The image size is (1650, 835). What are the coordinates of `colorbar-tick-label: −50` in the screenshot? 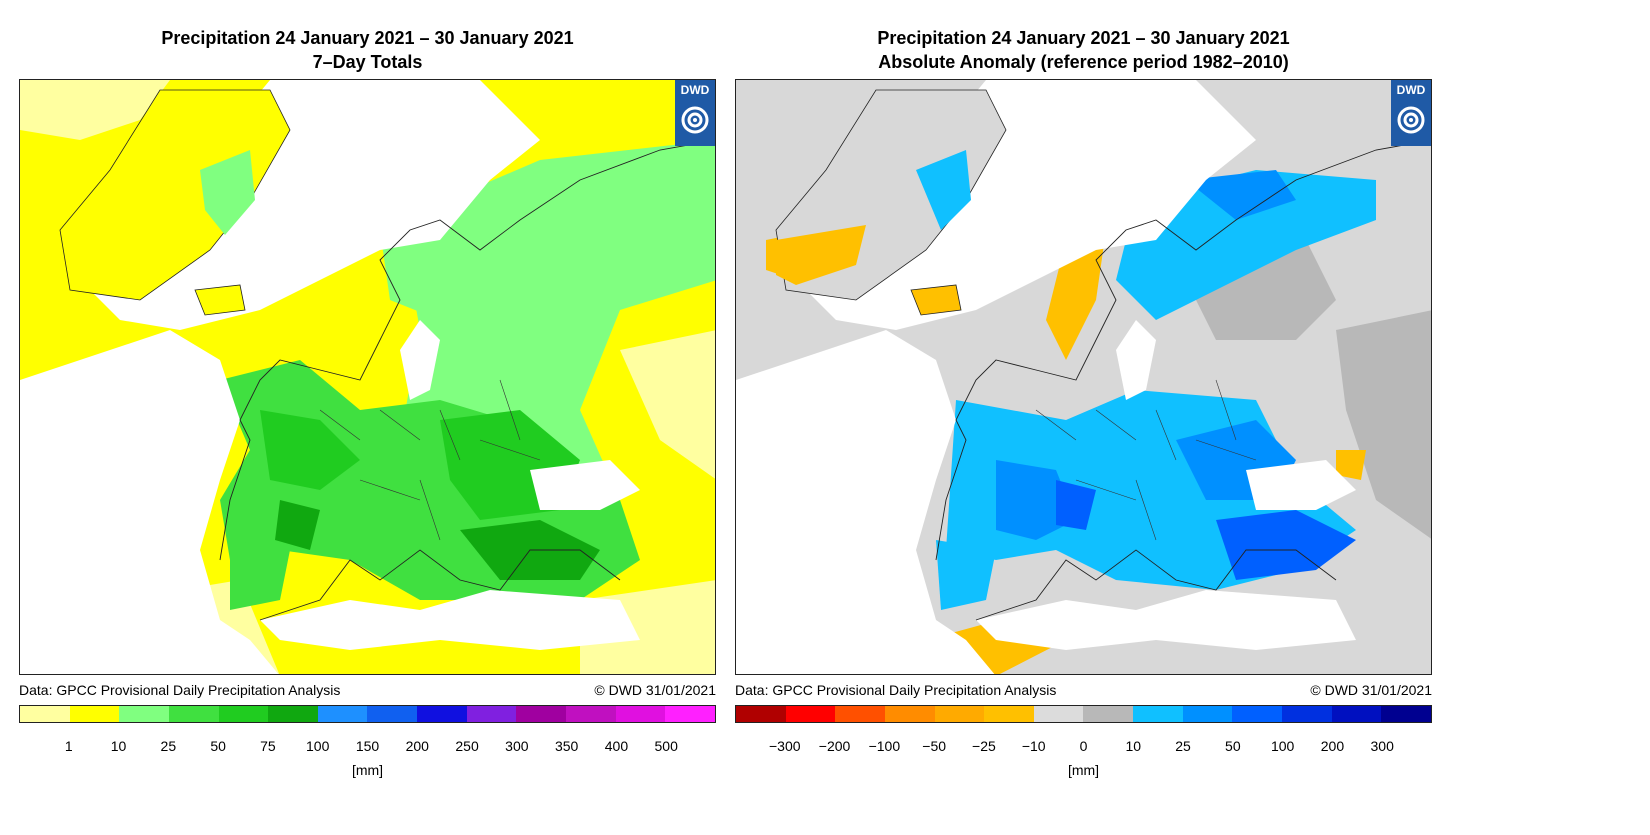 It's located at (934, 746).